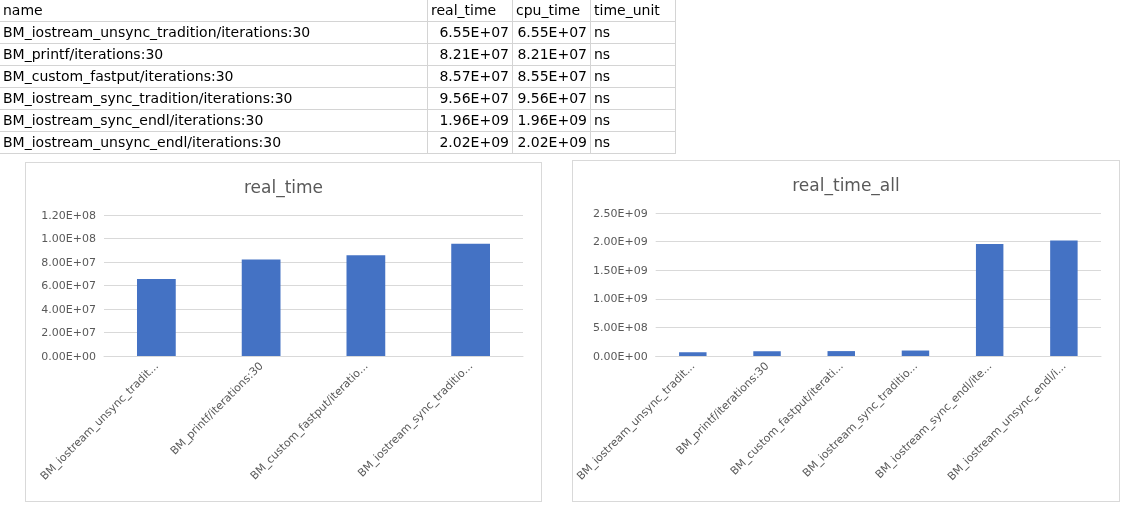 This screenshot has height=513, width=1135. Describe the element at coordinates (283, 187) in the screenshot. I see `chart-title: real_time` at that location.